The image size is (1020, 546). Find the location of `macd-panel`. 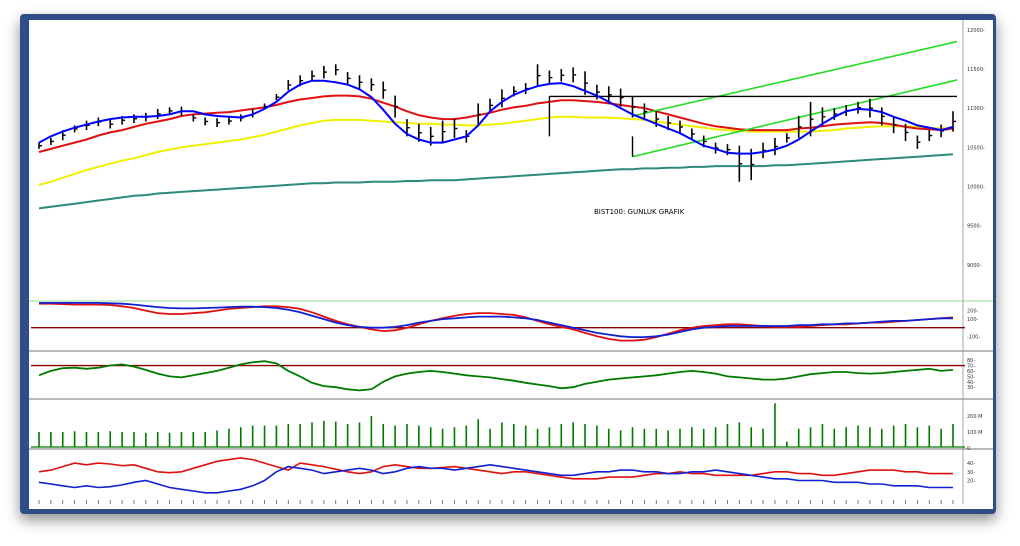

macd-panel is located at coordinates (498, 322).